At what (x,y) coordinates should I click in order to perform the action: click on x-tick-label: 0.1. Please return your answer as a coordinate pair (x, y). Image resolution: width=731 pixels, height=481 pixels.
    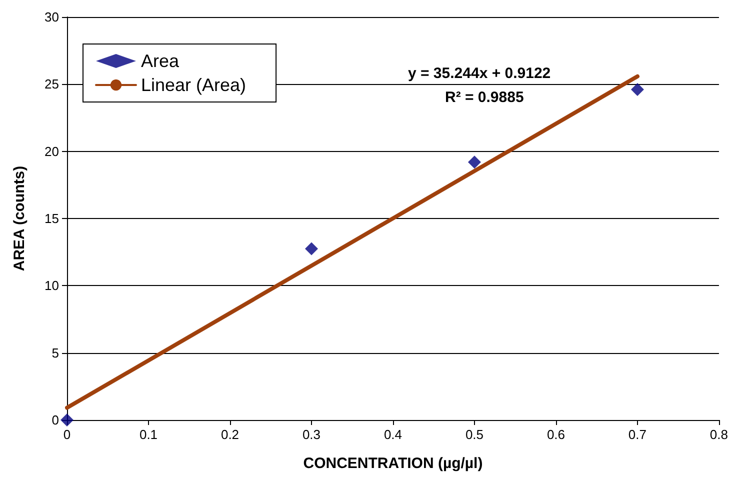
    Looking at the image, I should click on (148, 434).